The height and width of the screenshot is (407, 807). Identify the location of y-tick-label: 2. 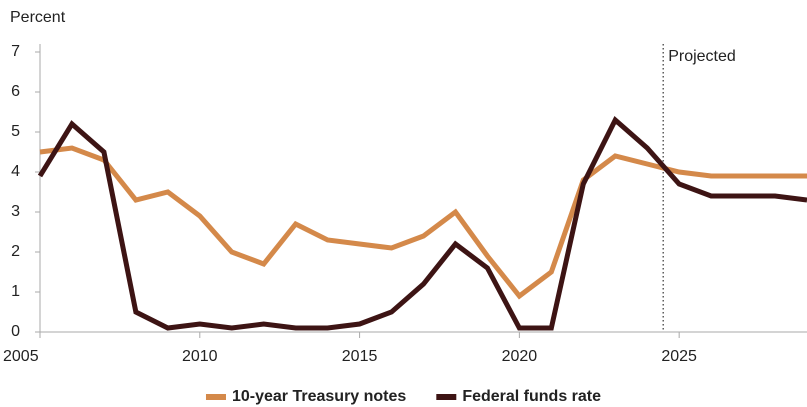
(15, 251).